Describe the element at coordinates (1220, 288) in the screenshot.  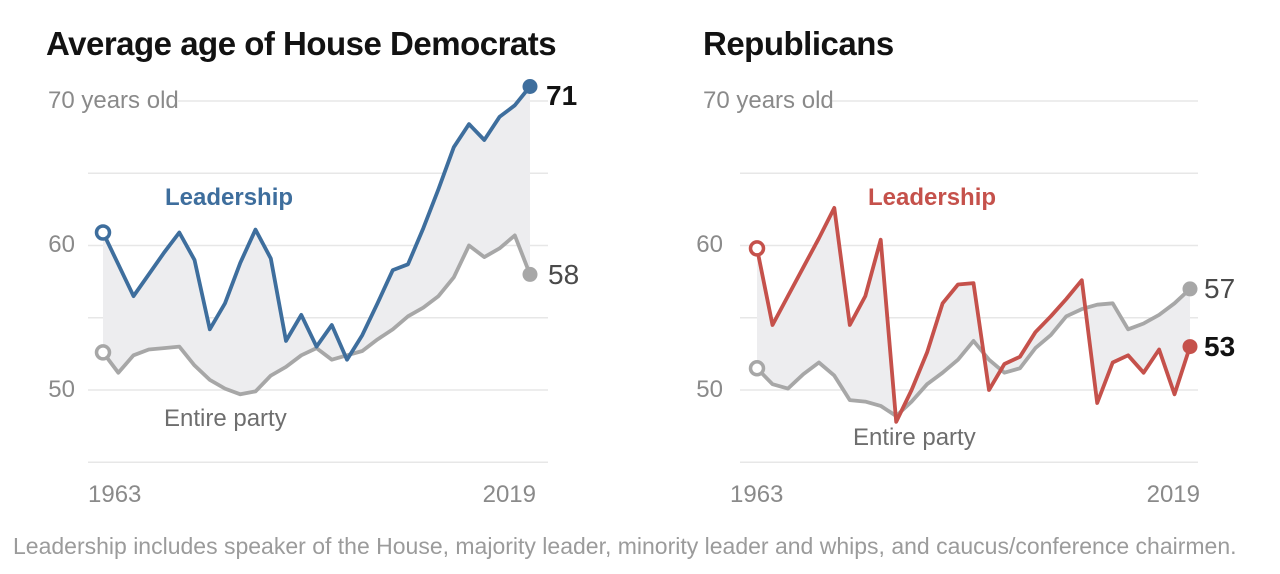
I see `right-party-end-value: 57` at that location.